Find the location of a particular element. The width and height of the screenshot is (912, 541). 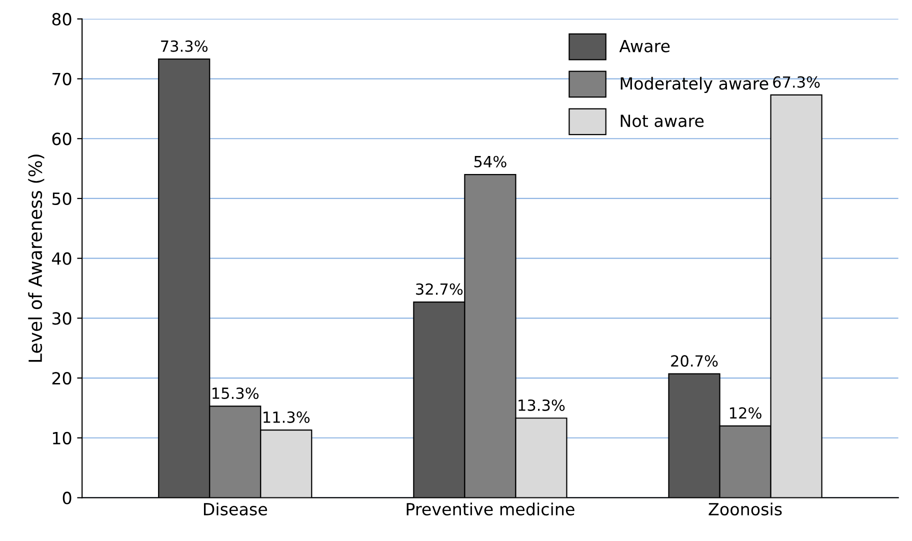

data-label: 11.3% is located at coordinates (287, 417).